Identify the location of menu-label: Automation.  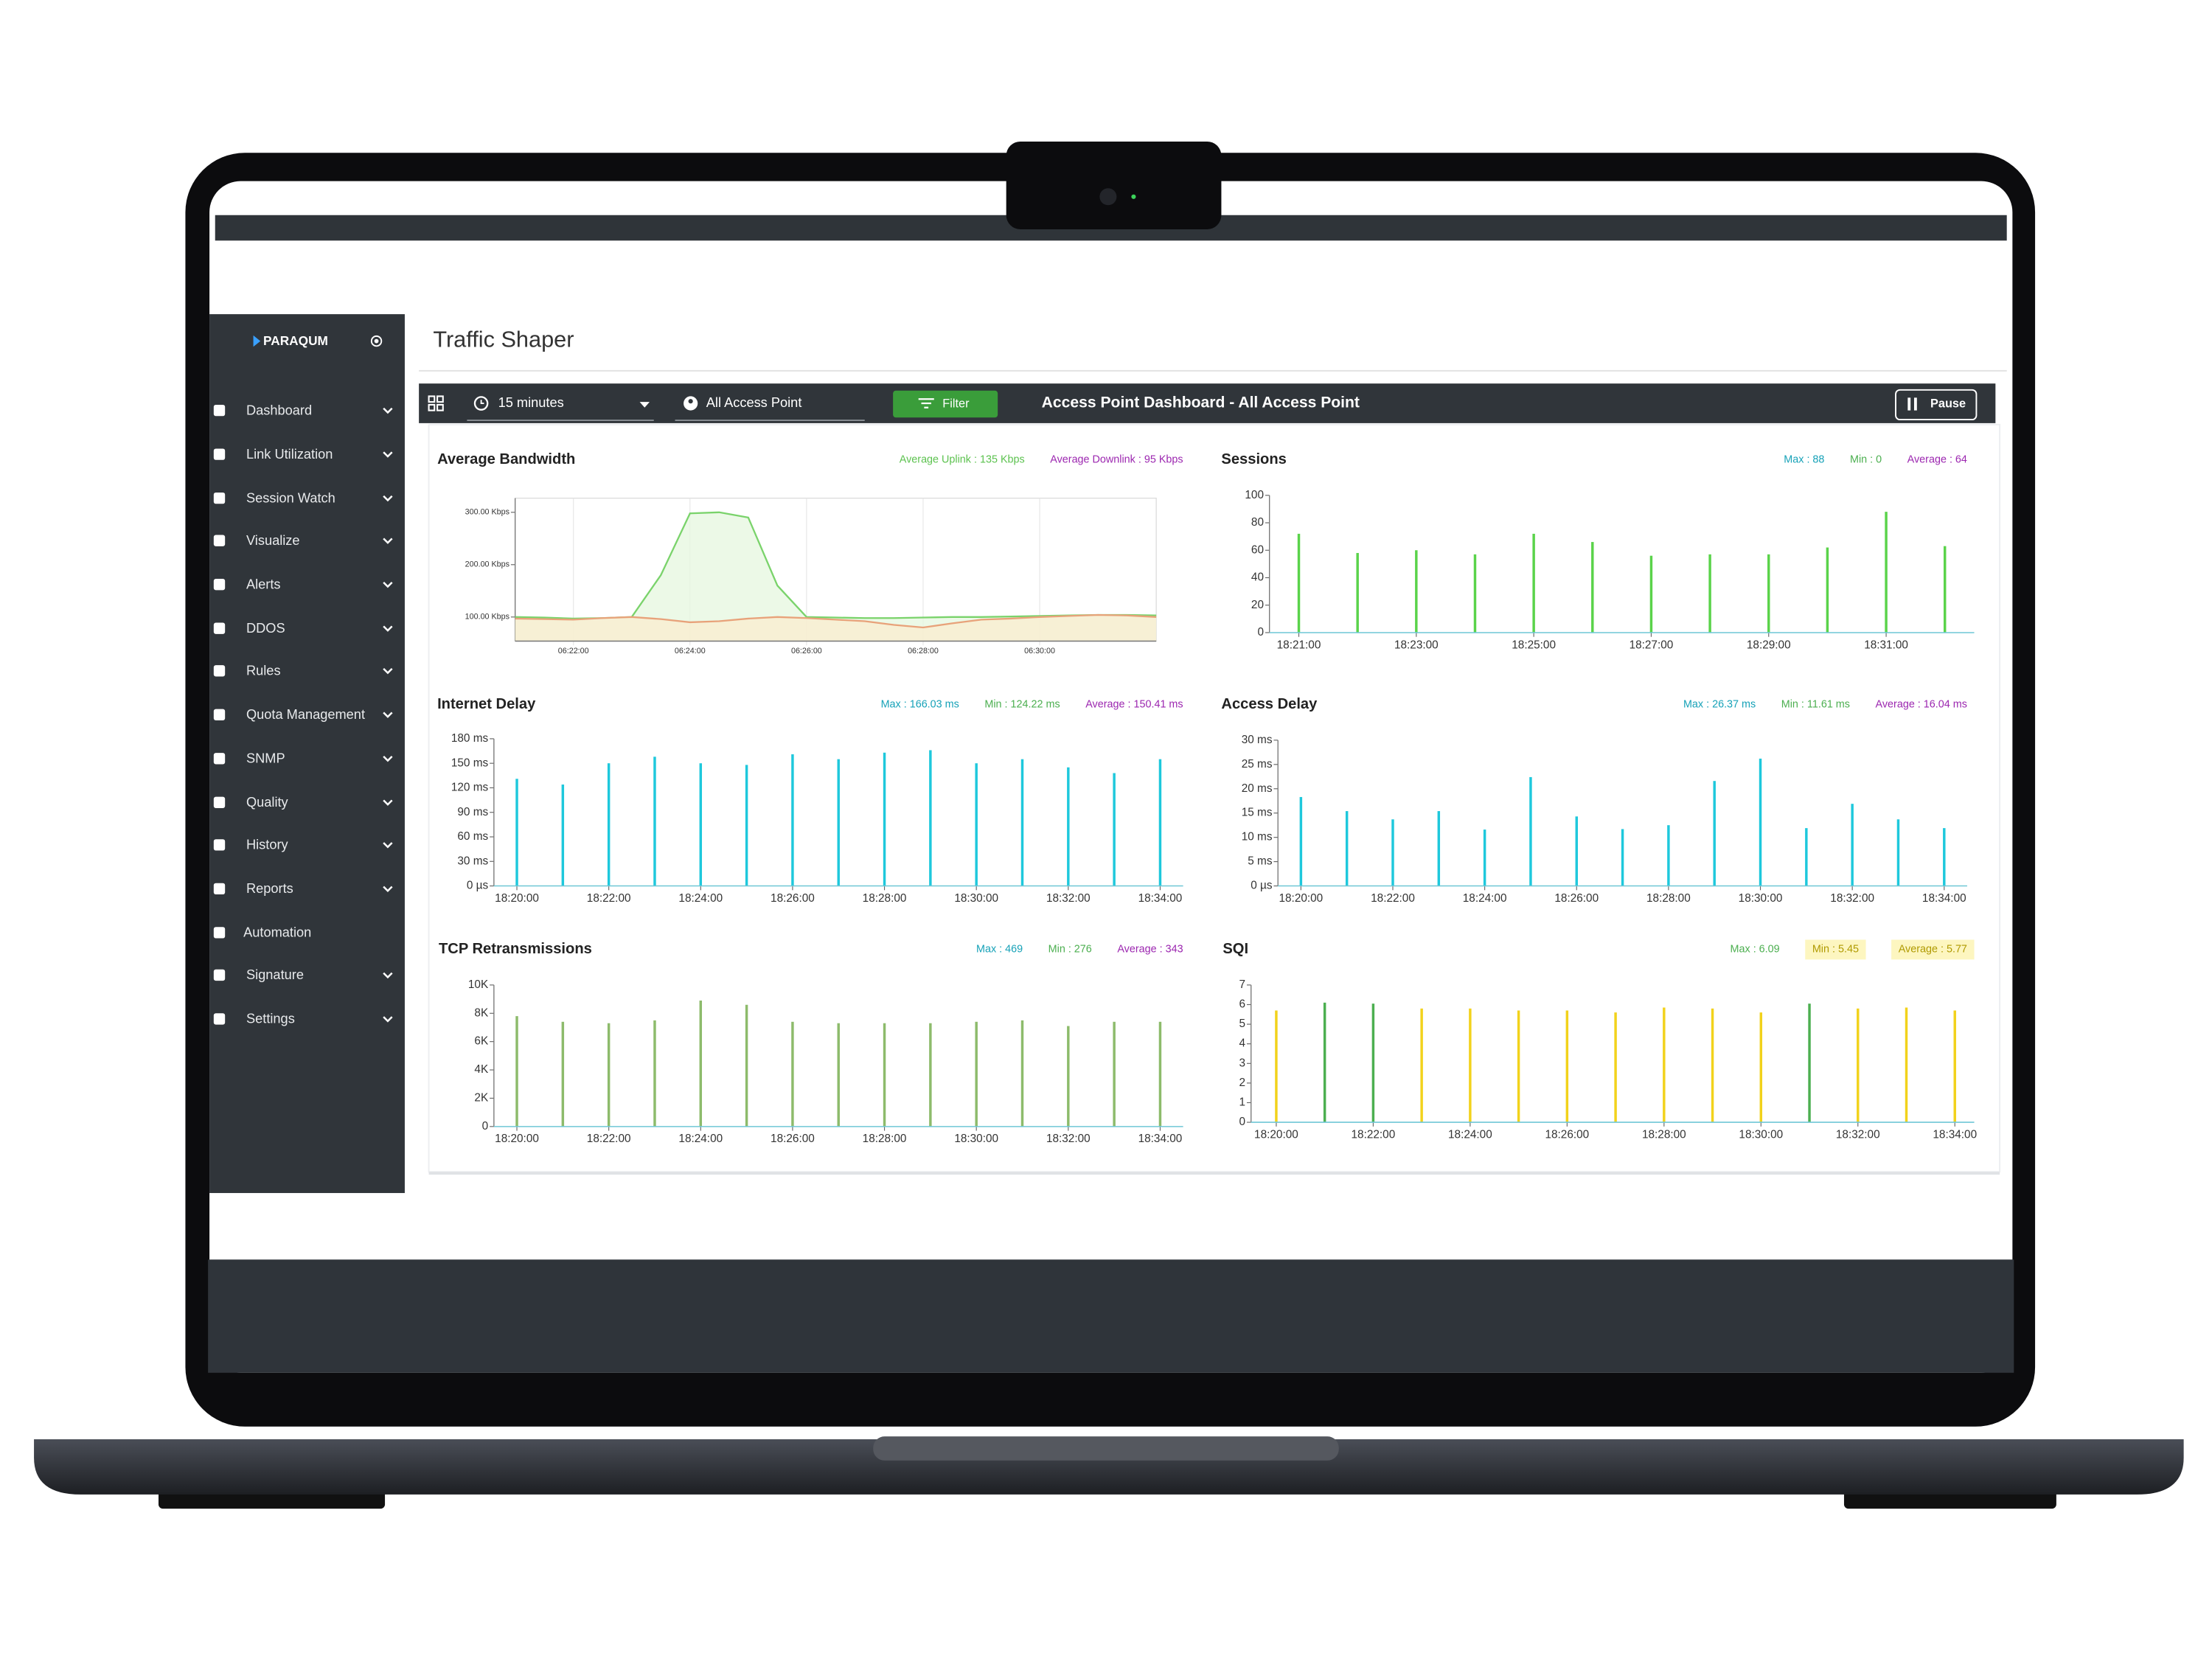
(277, 932).